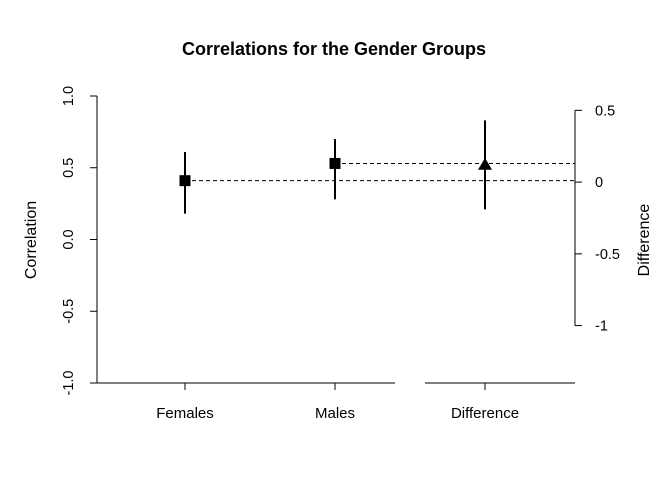 The image size is (672, 480). What do you see at coordinates (69, 239) in the screenshot?
I see `y-tick-label-left: 0.0` at bounding box center [69, 239].